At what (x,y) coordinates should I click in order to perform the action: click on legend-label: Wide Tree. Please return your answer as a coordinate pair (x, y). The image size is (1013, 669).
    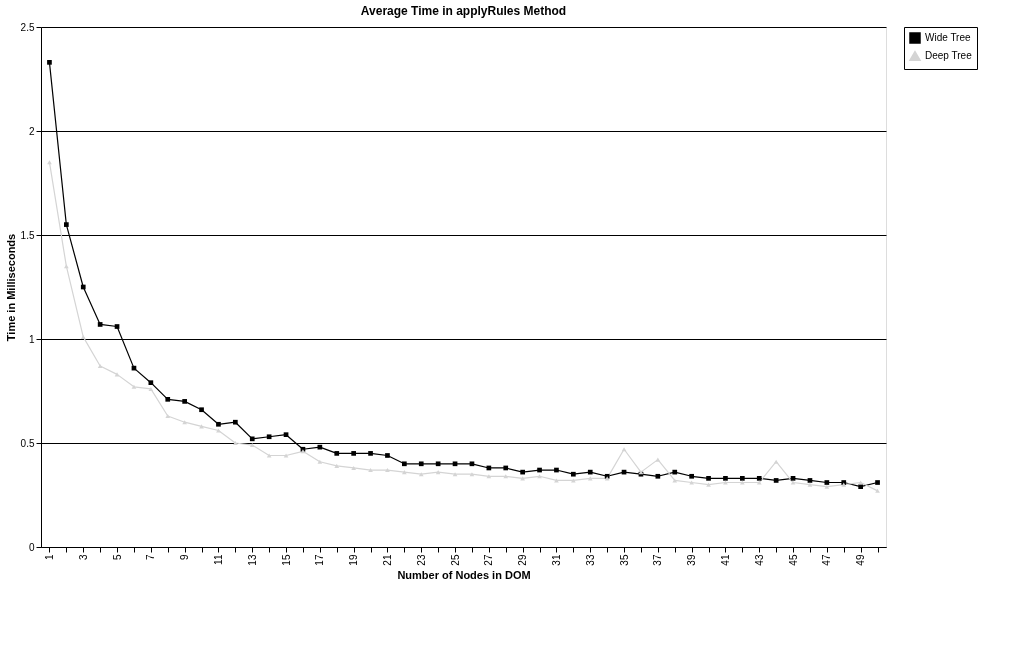
    Looking at the image, I should click on (948, 37).